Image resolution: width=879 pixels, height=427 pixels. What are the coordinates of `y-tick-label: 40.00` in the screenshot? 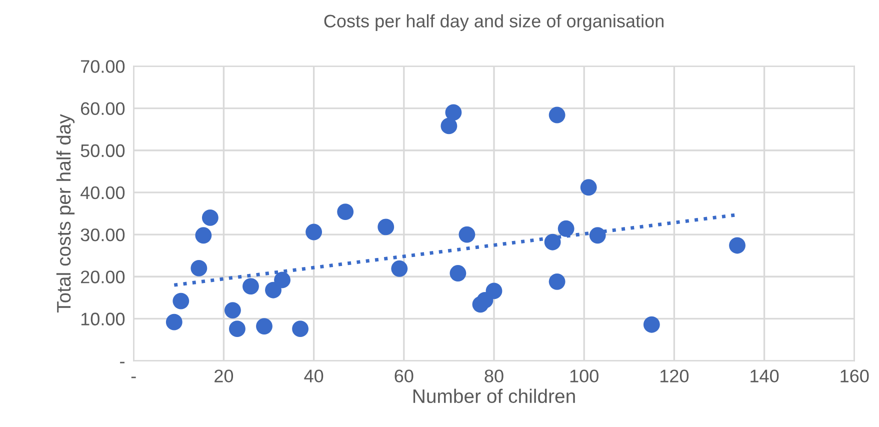 It's located at (102, 193).